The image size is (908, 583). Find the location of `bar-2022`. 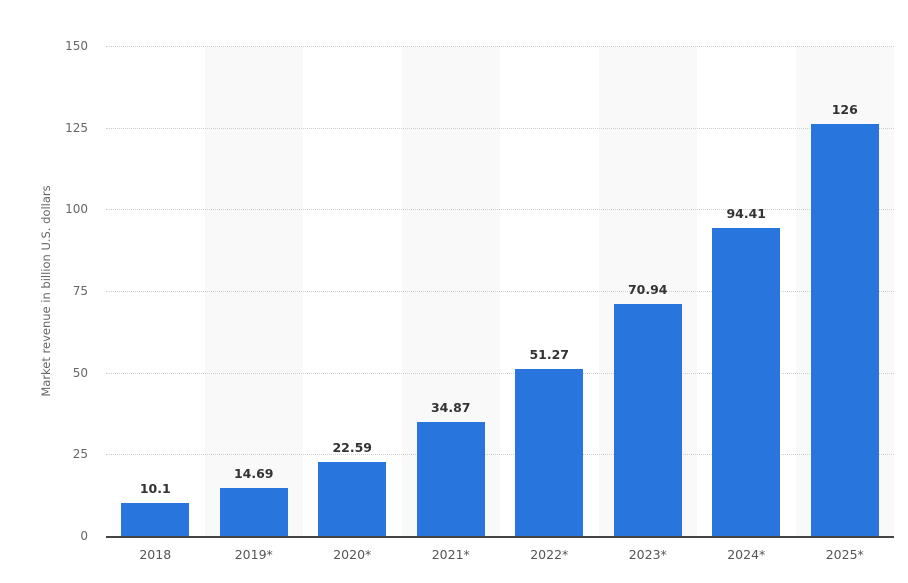

bar-2022 is located at coordinates (549, 452).